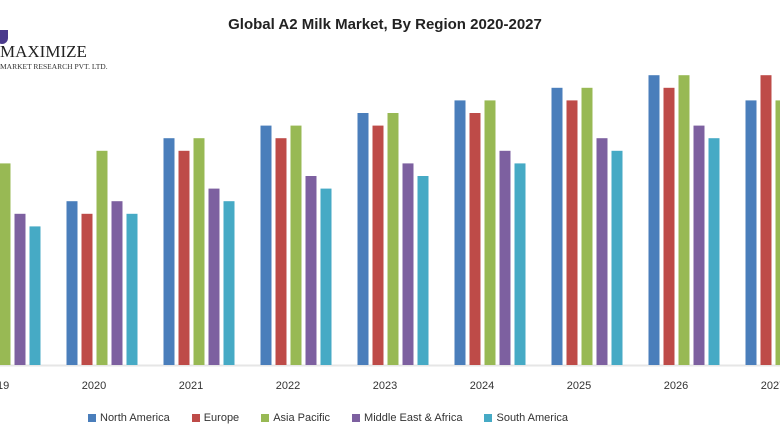  I want to click on bar-2022-europe, so click(281, 251).